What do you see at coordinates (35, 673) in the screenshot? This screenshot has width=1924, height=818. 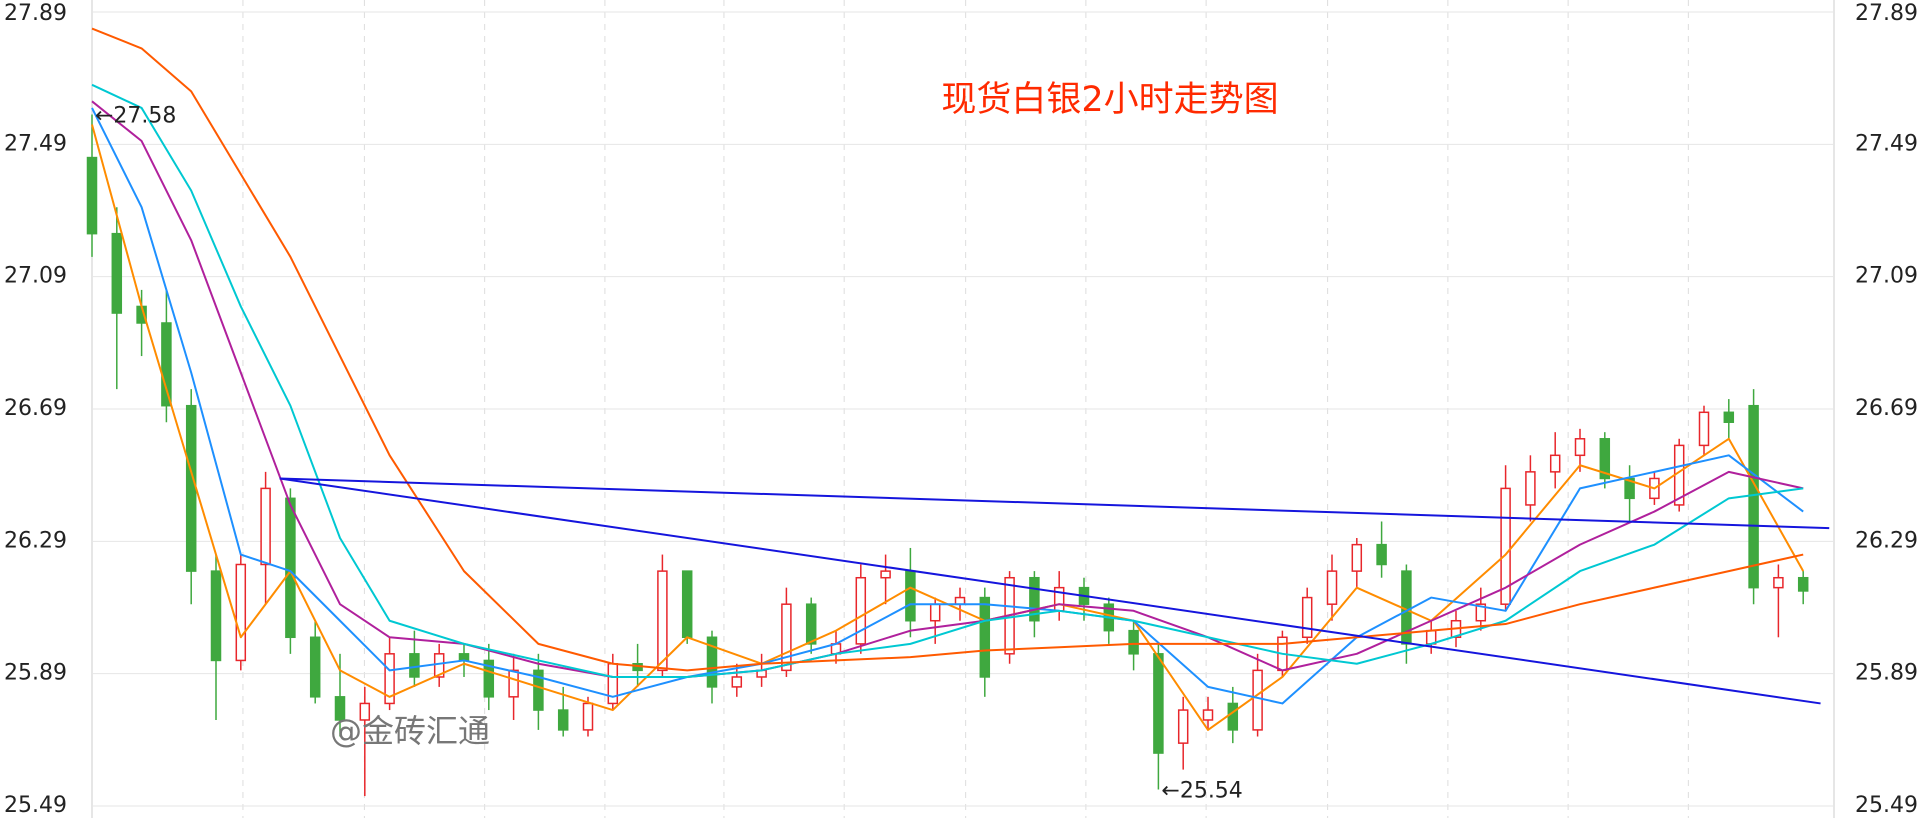 I see `y-tick-label: 25.89` at bounding box center [35, 673].